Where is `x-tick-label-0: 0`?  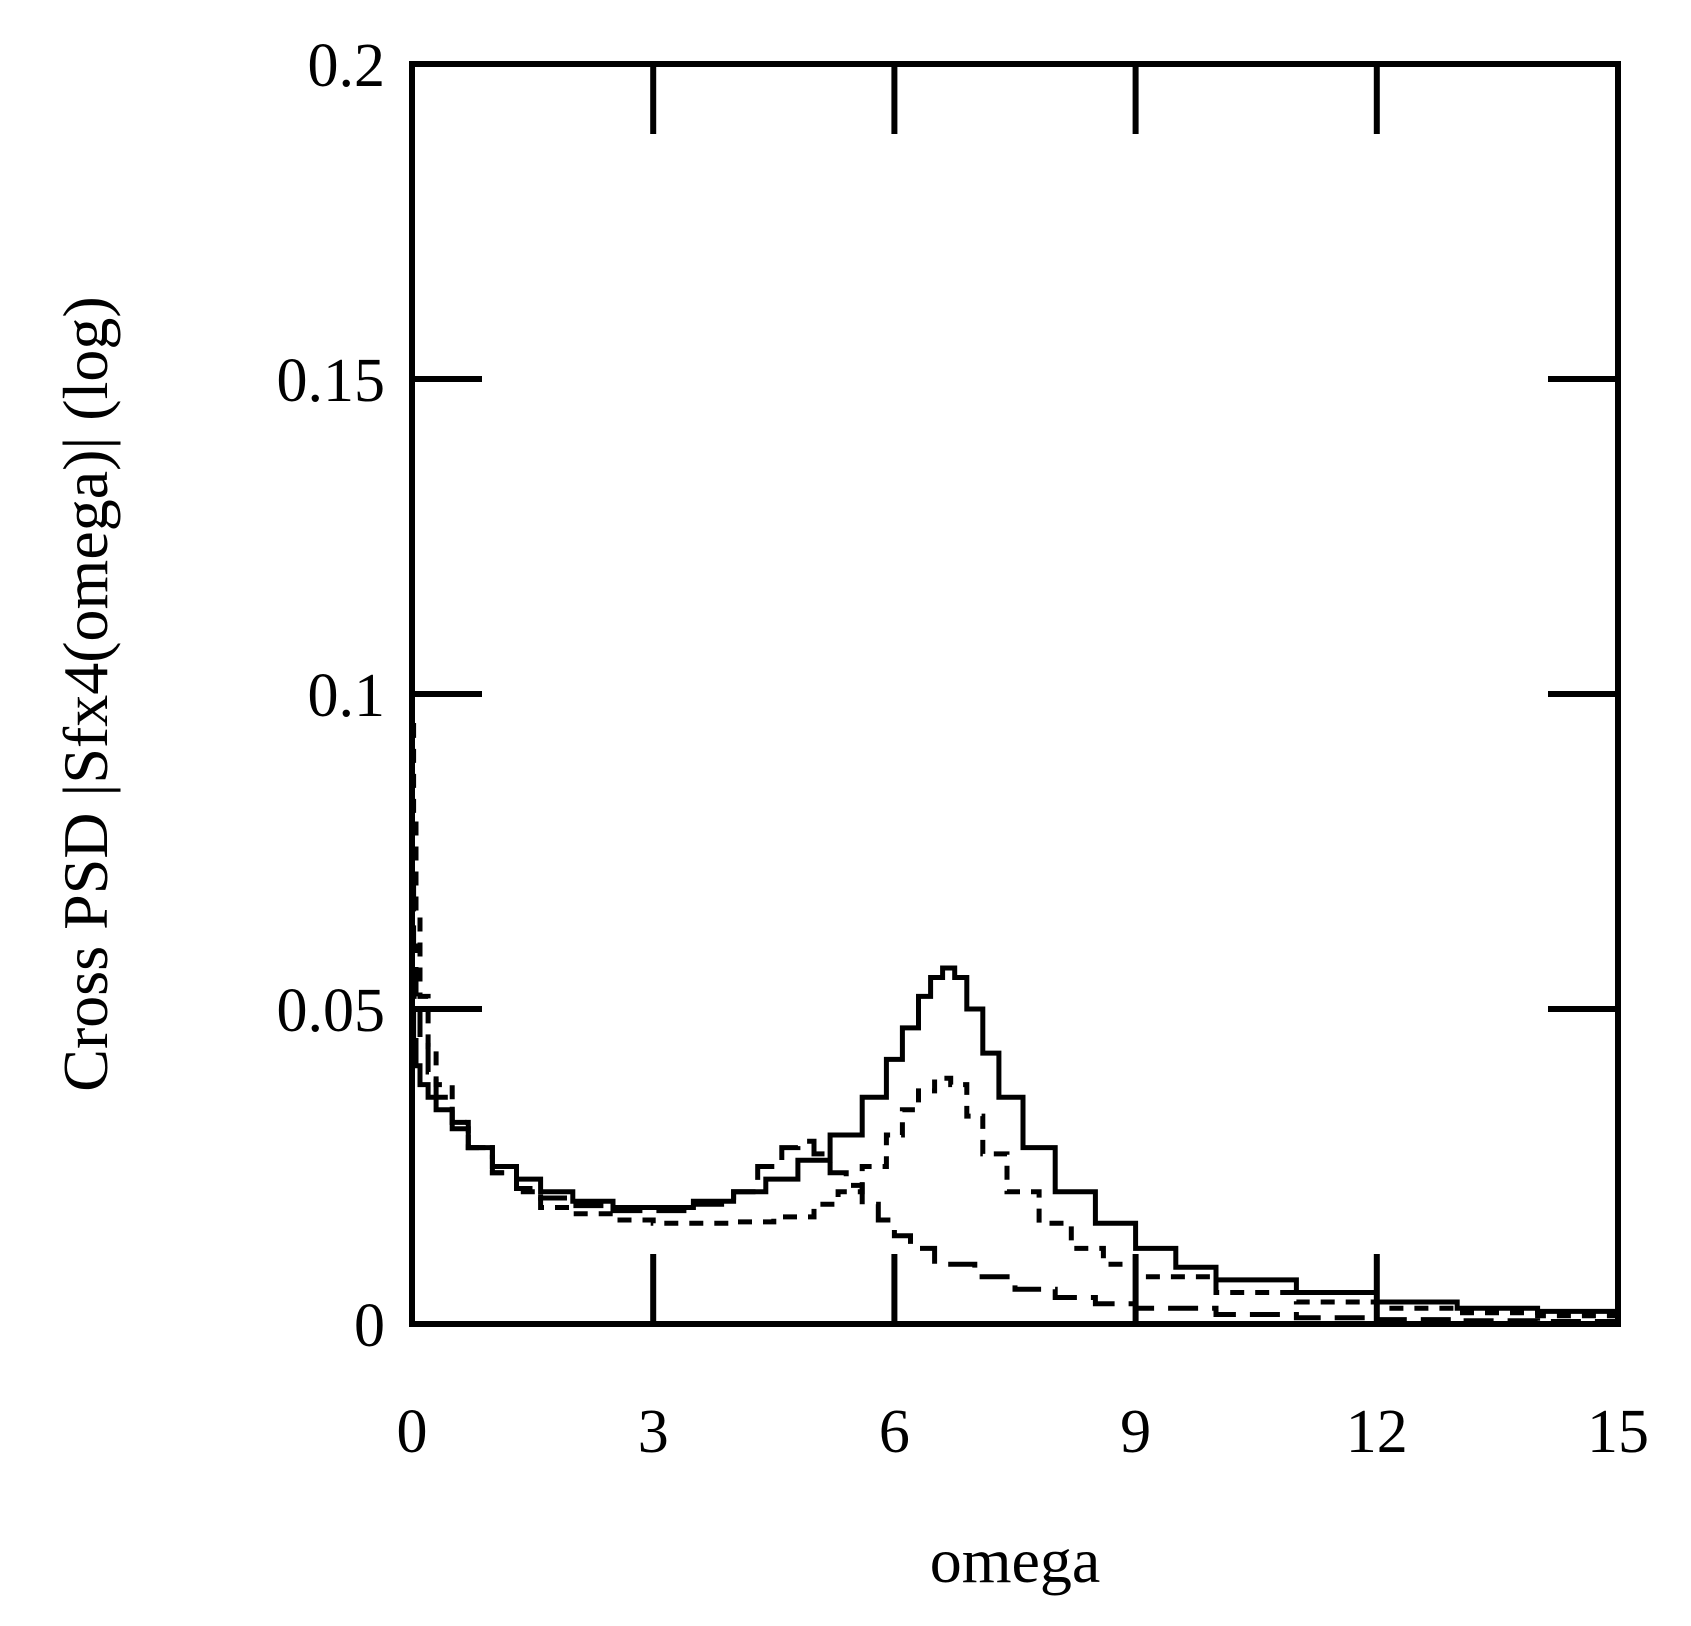 x-tick-label-0: 0 is located at coordinates (412, 1432).